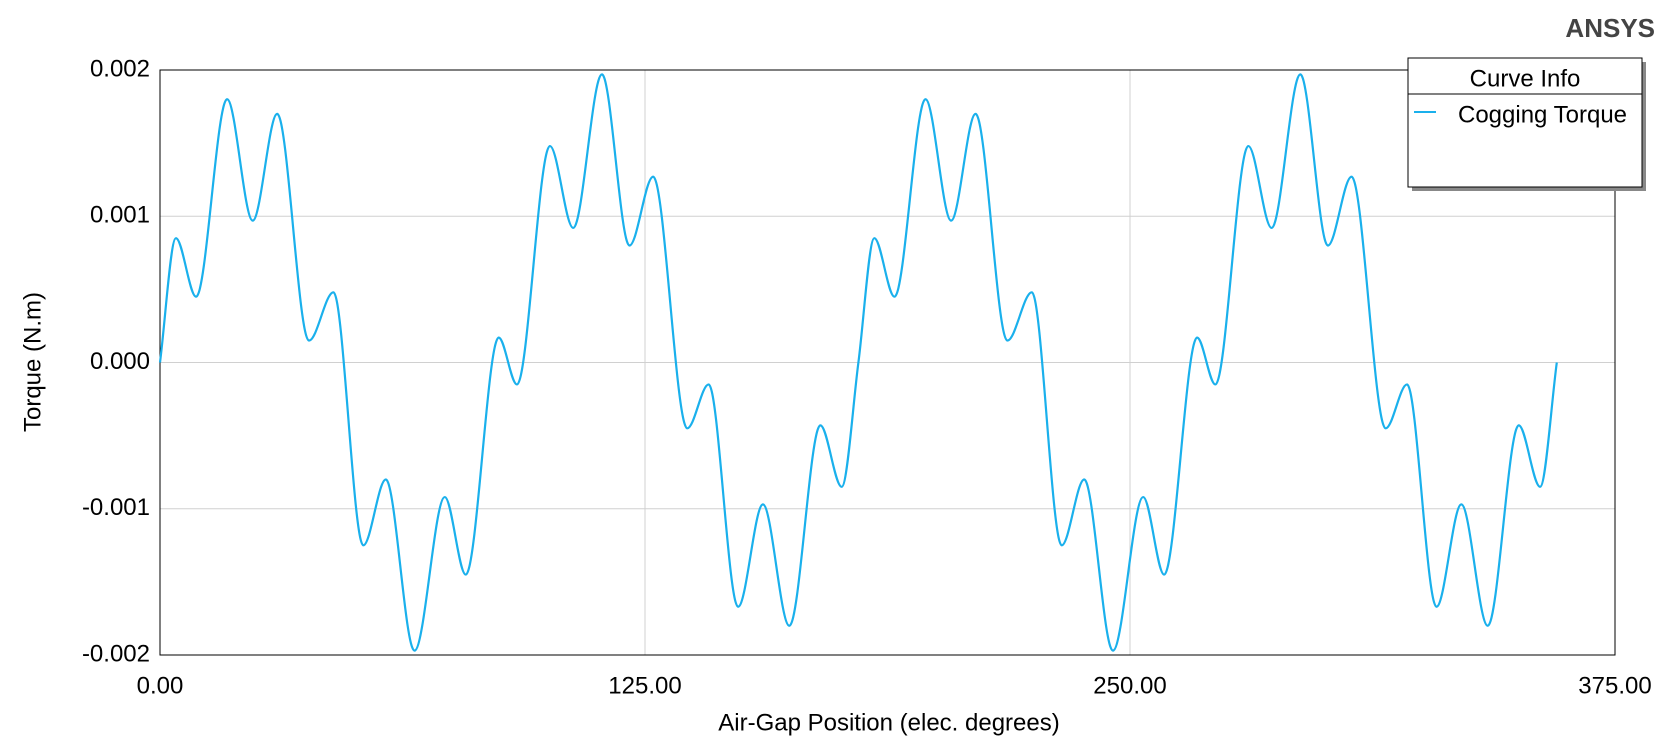 This screenshot has height=742, width=1670. Describe the element at coordinates (32, 362) in the screenshot. I see `y-axis-label: Torque (N.m)` at that location.